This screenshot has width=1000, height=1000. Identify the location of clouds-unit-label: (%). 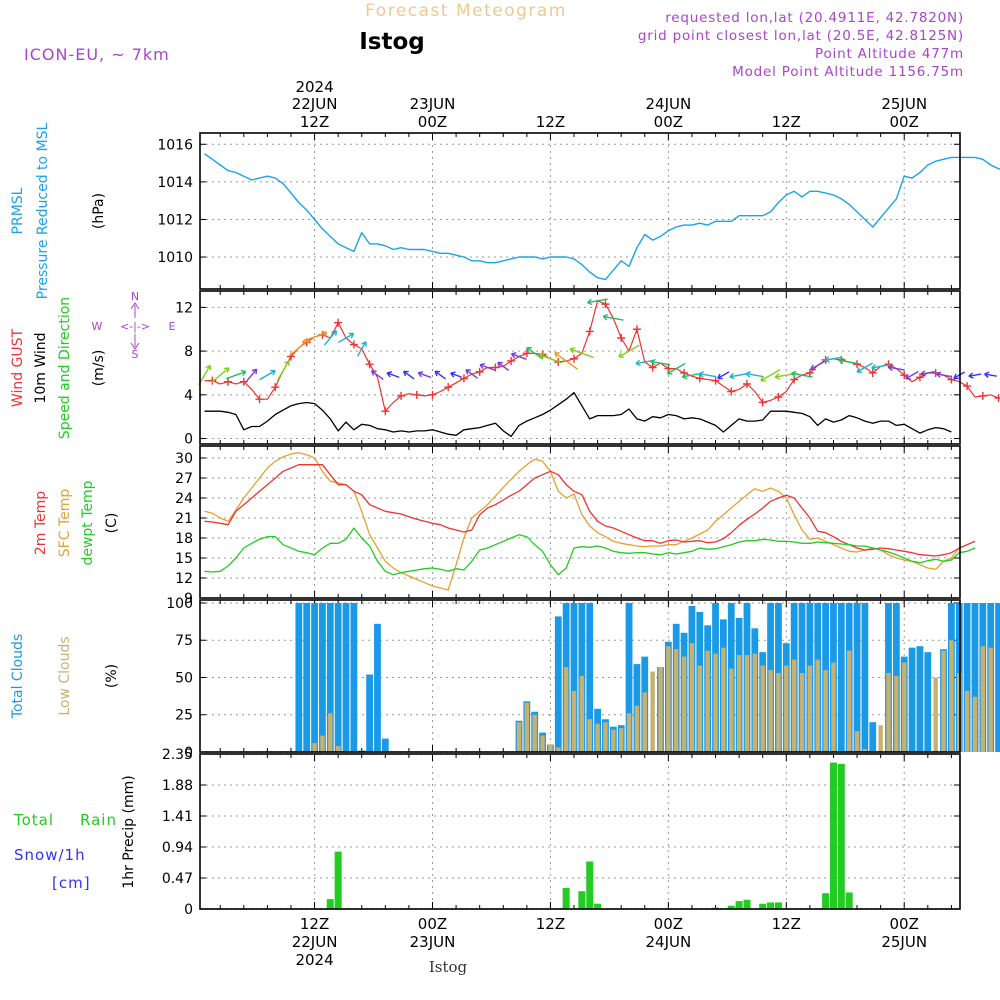
(112, 676).